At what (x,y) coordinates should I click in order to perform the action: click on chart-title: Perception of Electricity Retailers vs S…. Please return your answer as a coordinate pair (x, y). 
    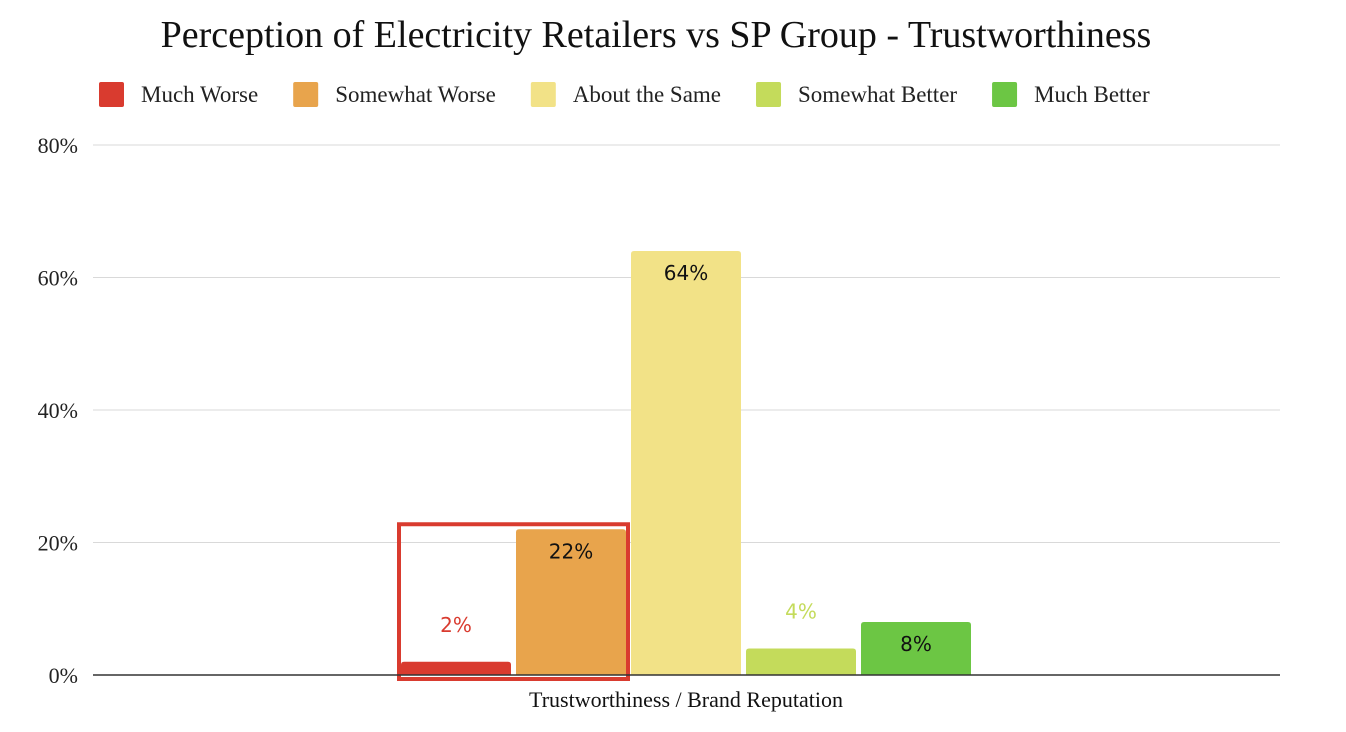
    Looking at the image, I should click on (656, 35).